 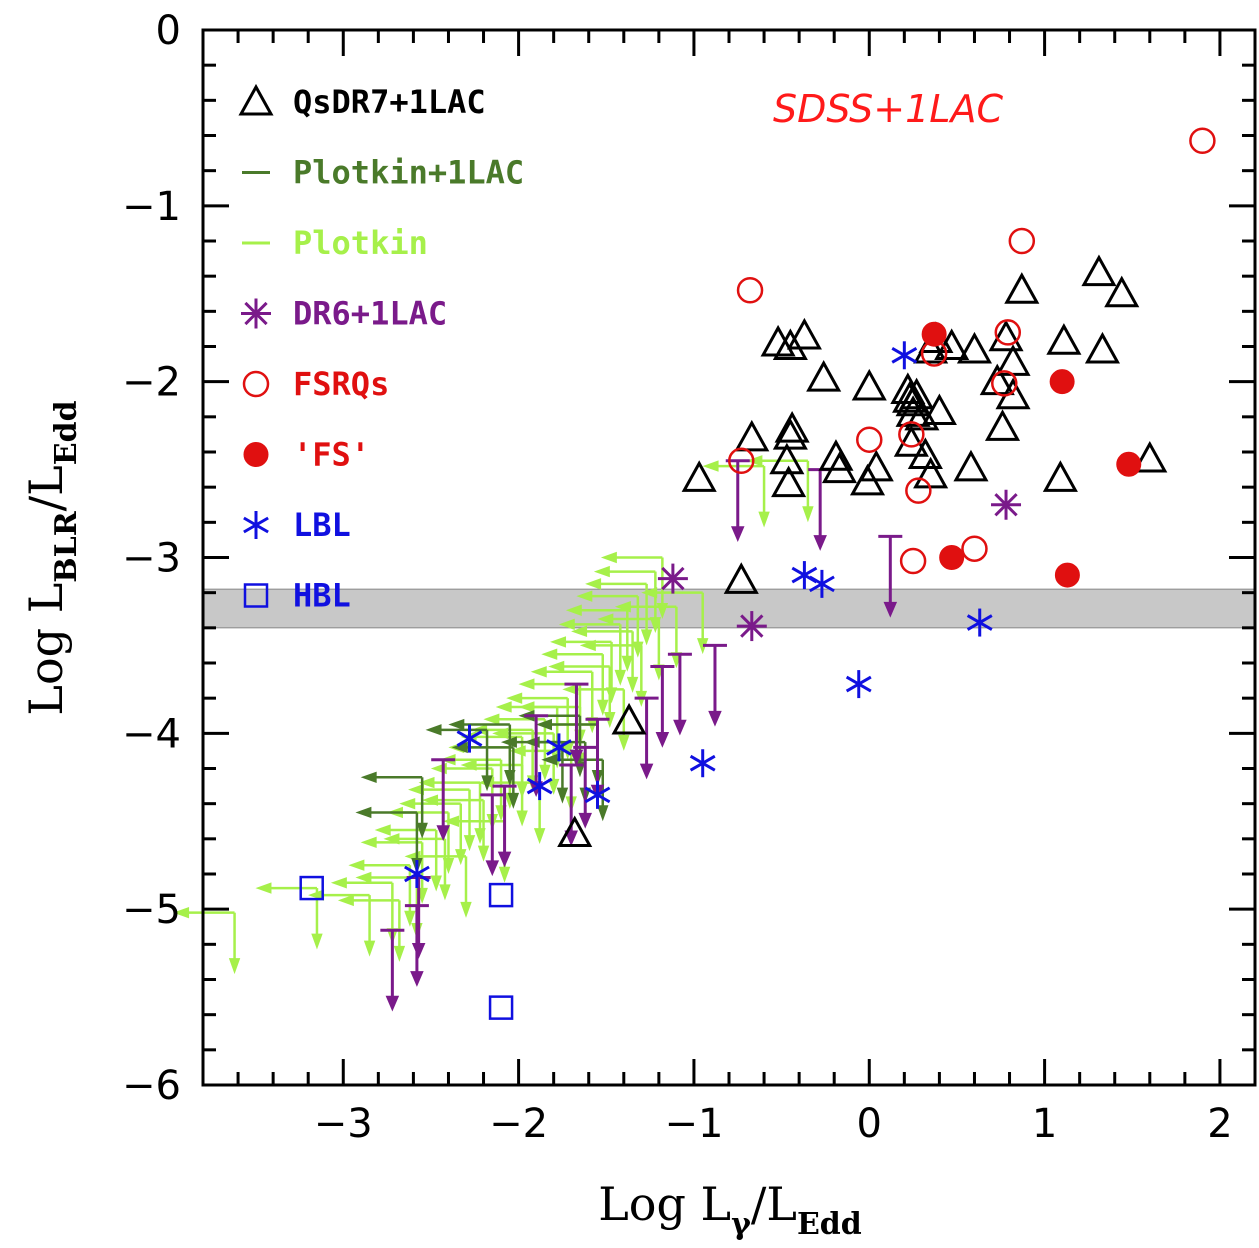 I want to click on series-fsrq, so click(x=1031, y=454).